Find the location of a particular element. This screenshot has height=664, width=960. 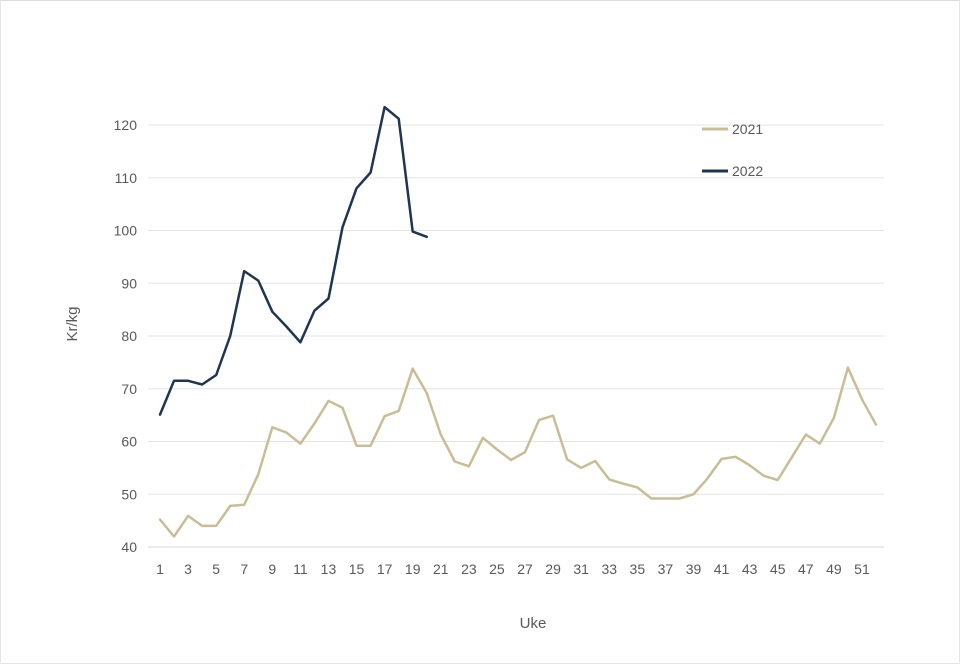

y-tick-label-110: 110 is located at coordinates (126, 178).